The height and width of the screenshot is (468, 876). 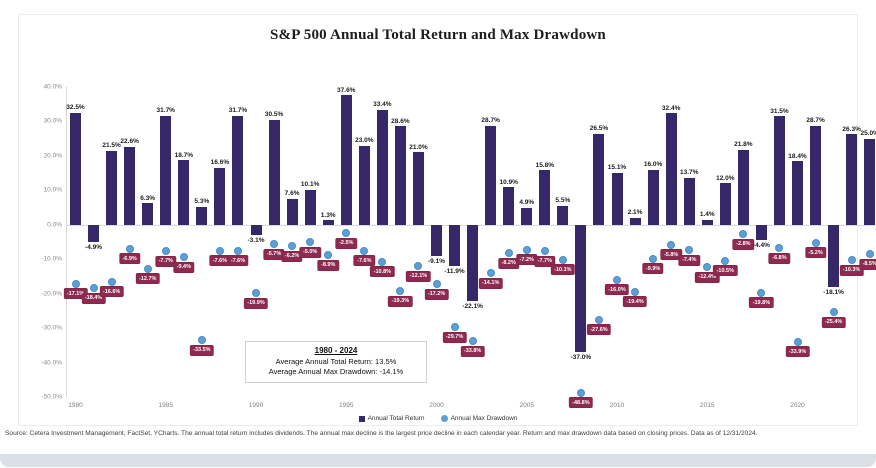 What do you see at coordinates (527, 203) in the screenshot?
I see `return-bar-label: 4.9%` at bounding box center [527, 203].